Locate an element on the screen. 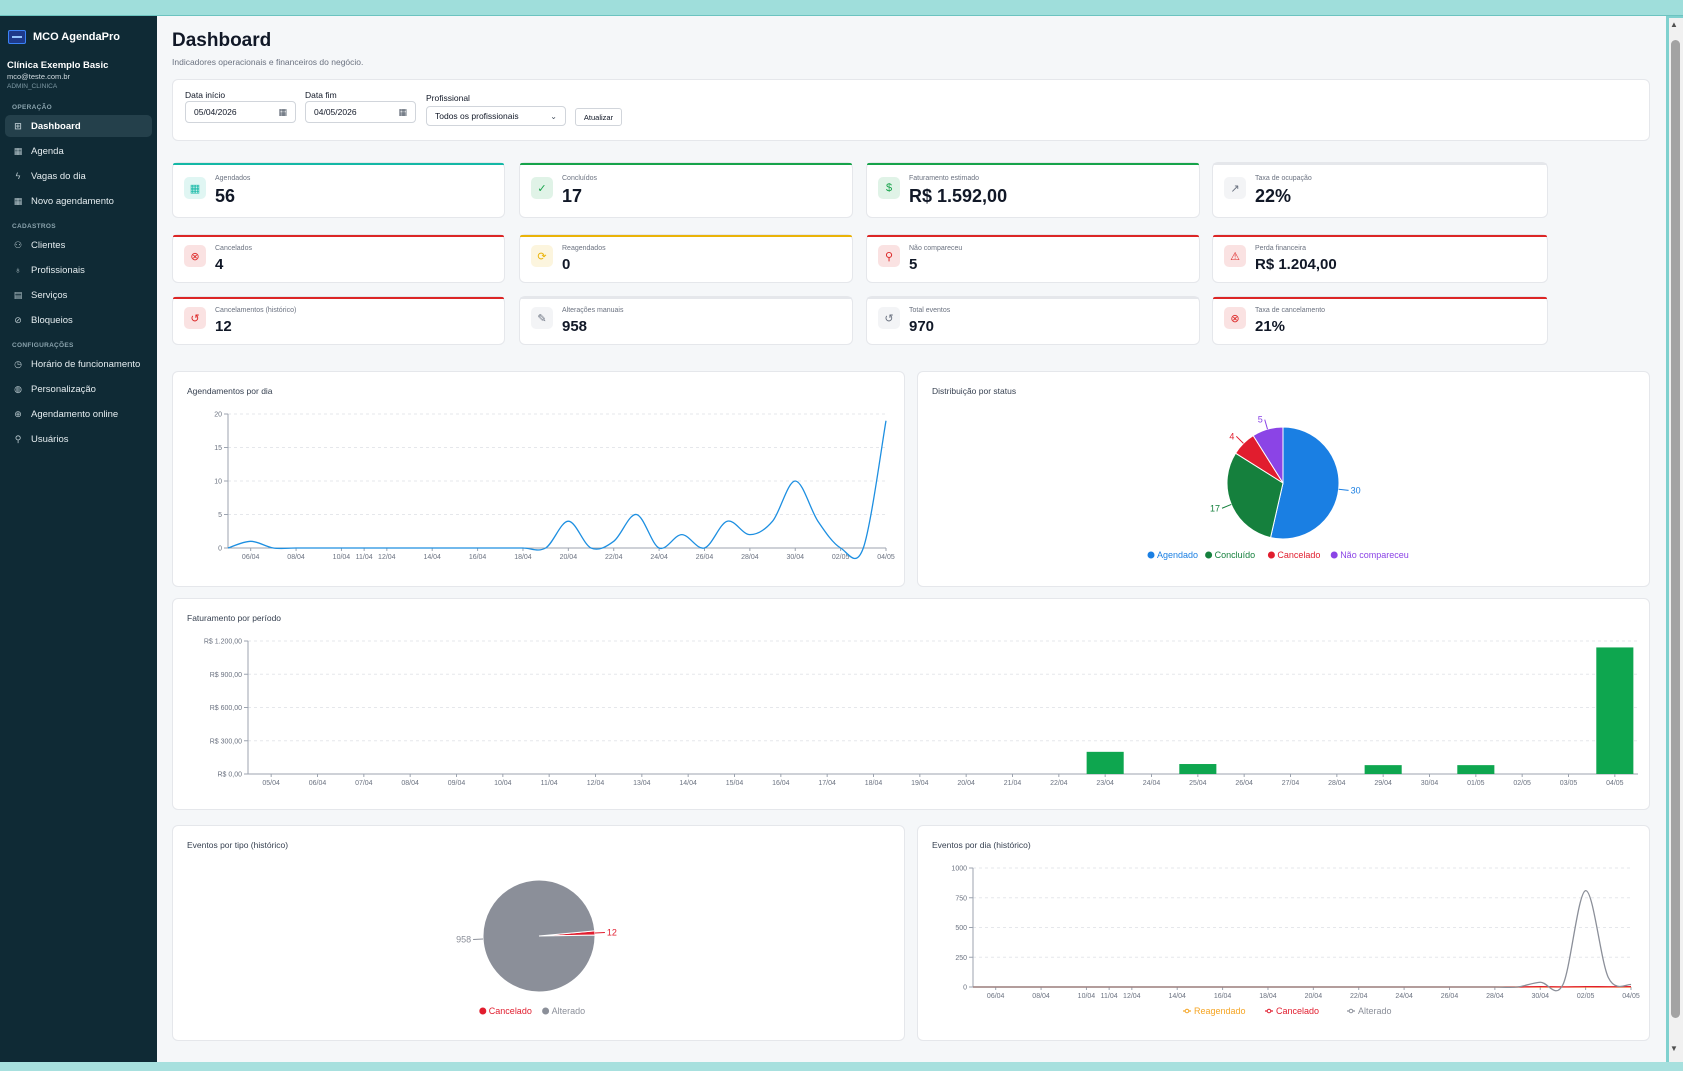 The height and width of the screenshot is (1071, 1683). x-tick-label: 12/04 is located at coordinates (596, 783).